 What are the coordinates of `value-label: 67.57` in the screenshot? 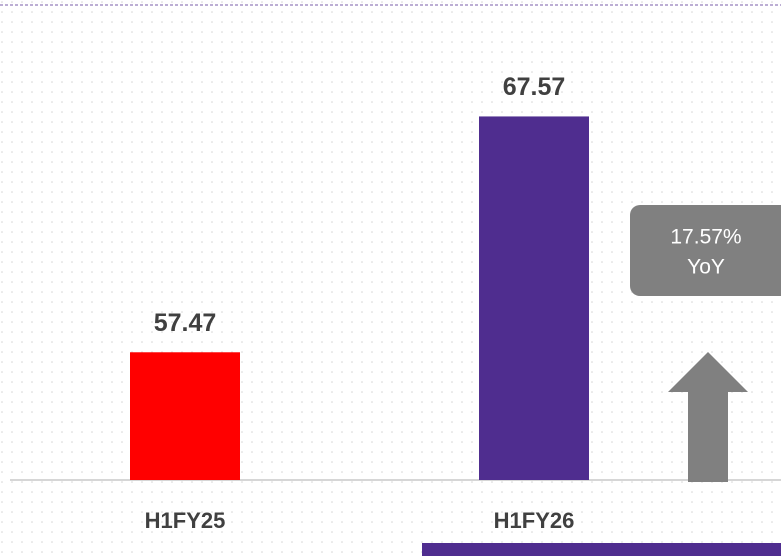 It's located at (534, 87).